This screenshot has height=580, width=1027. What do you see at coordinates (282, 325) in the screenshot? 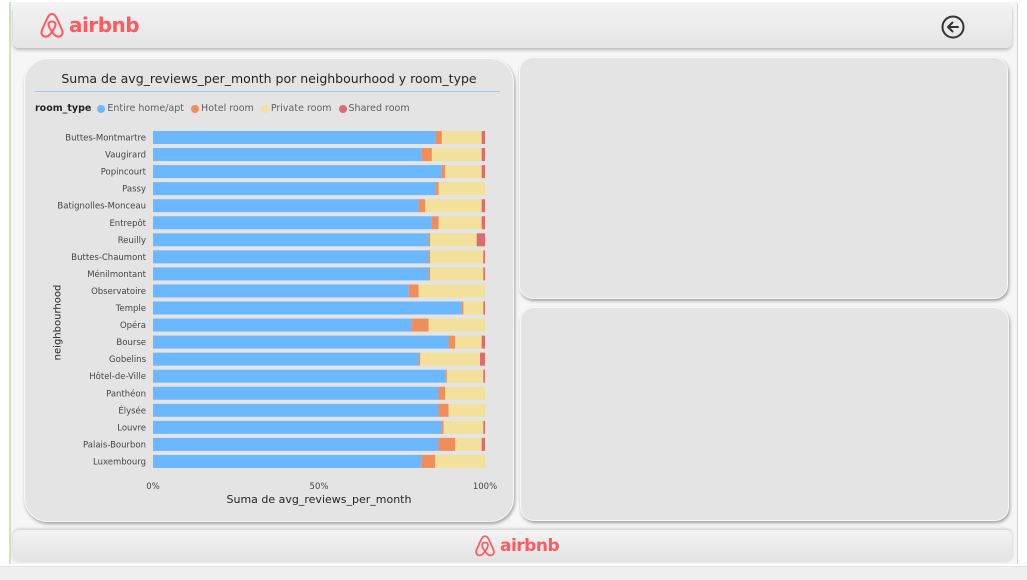
I see `bar-opera-entire-home-apt` at bounding box center [282, 325].